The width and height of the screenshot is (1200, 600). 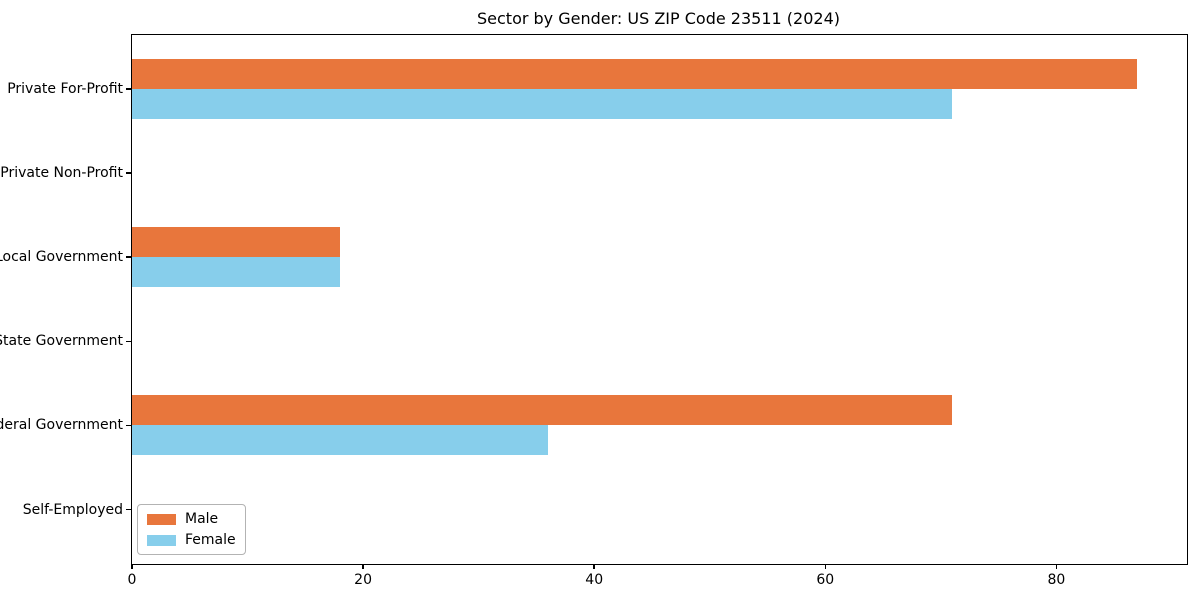 I want to click on legend-item-male: Male, so click(x=191, y=519).